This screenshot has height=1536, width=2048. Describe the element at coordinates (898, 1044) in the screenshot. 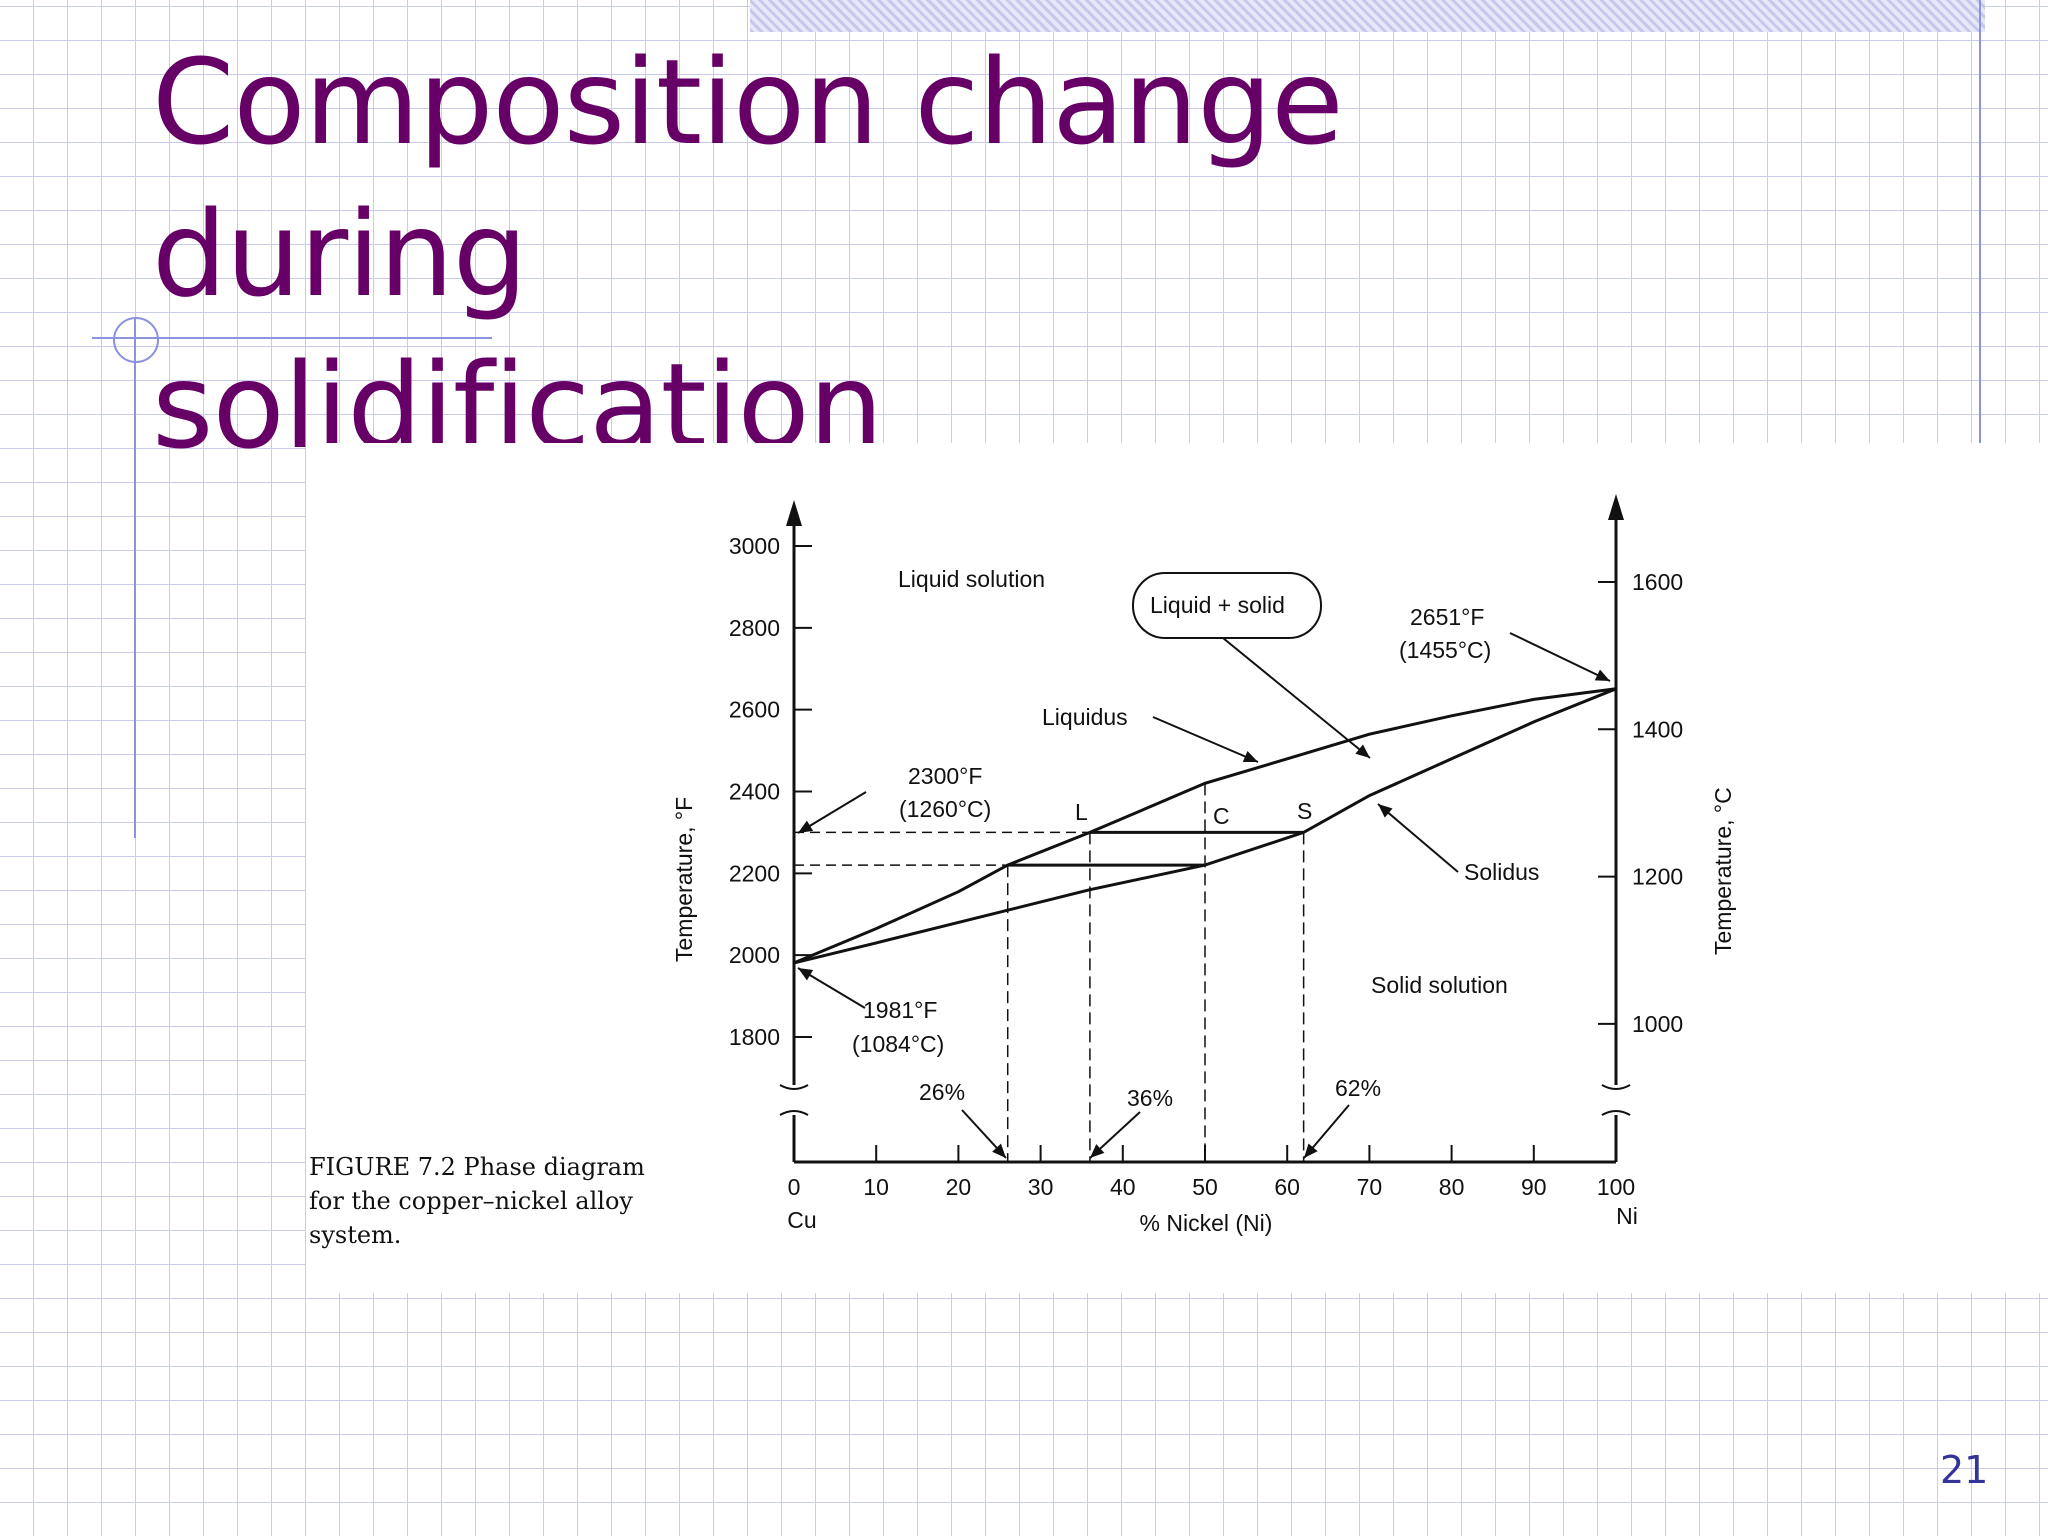

I see `annotation-cu-melt-c: (1084°C)` at that location.